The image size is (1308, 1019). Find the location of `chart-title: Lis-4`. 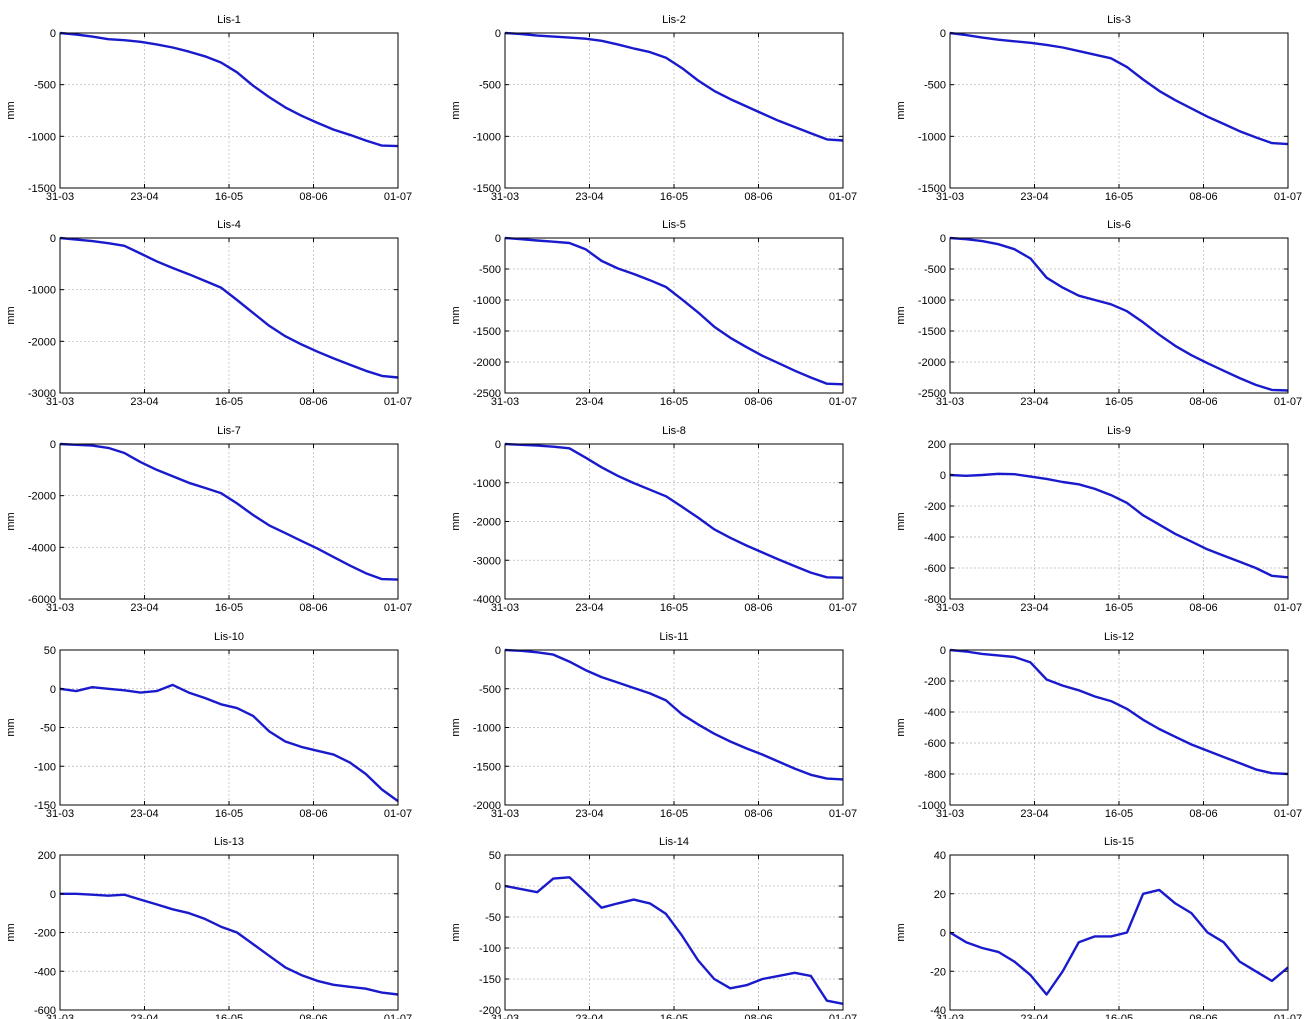

chart-title: Lis-4 is located at coordinates (229, 225).